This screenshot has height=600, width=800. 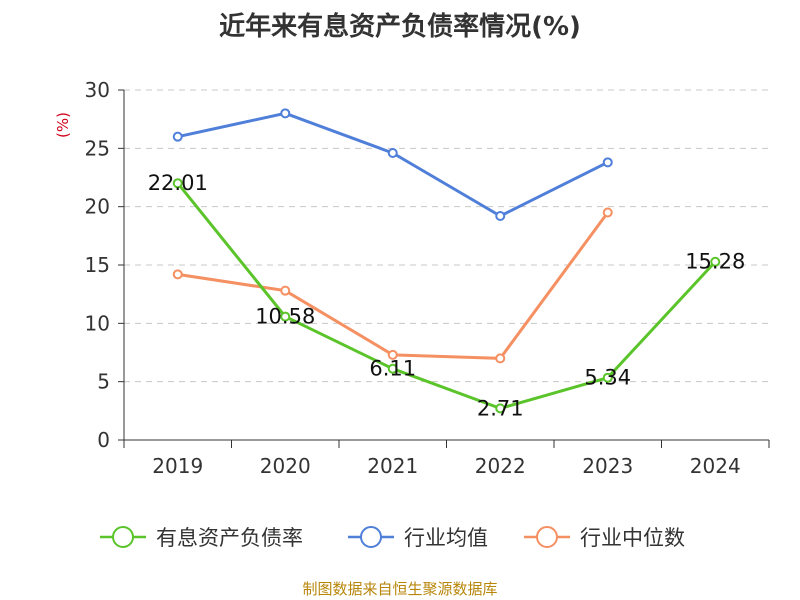 I want to click on y-tick-label: 15, so click(x=97, y=265).